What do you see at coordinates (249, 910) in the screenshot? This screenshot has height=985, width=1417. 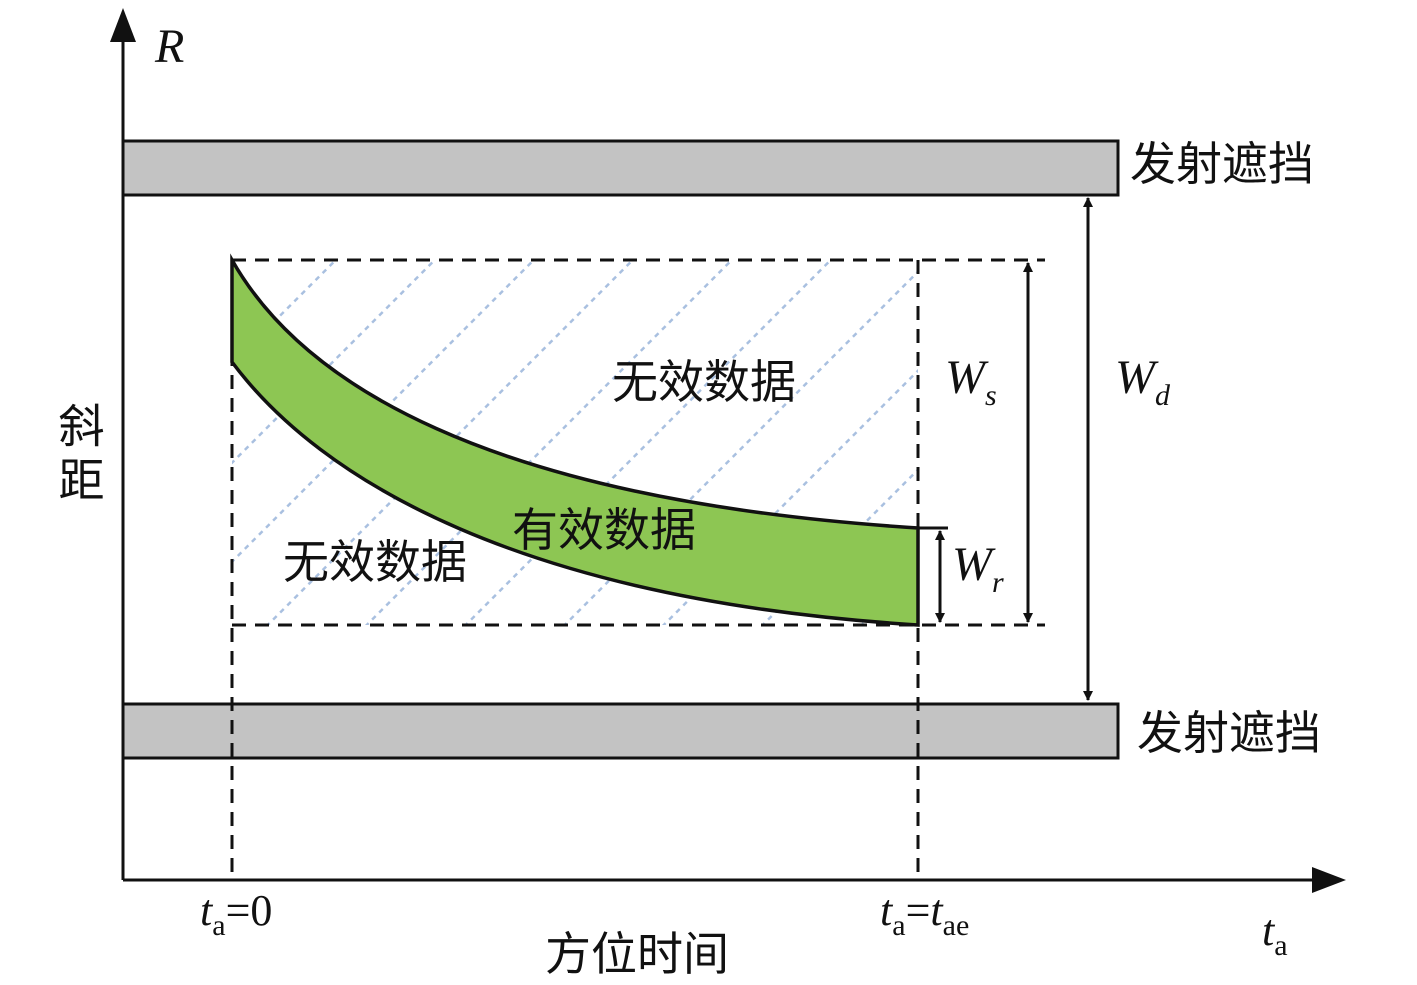 I see `label-rest: =0` at bounding box center [249, 910].